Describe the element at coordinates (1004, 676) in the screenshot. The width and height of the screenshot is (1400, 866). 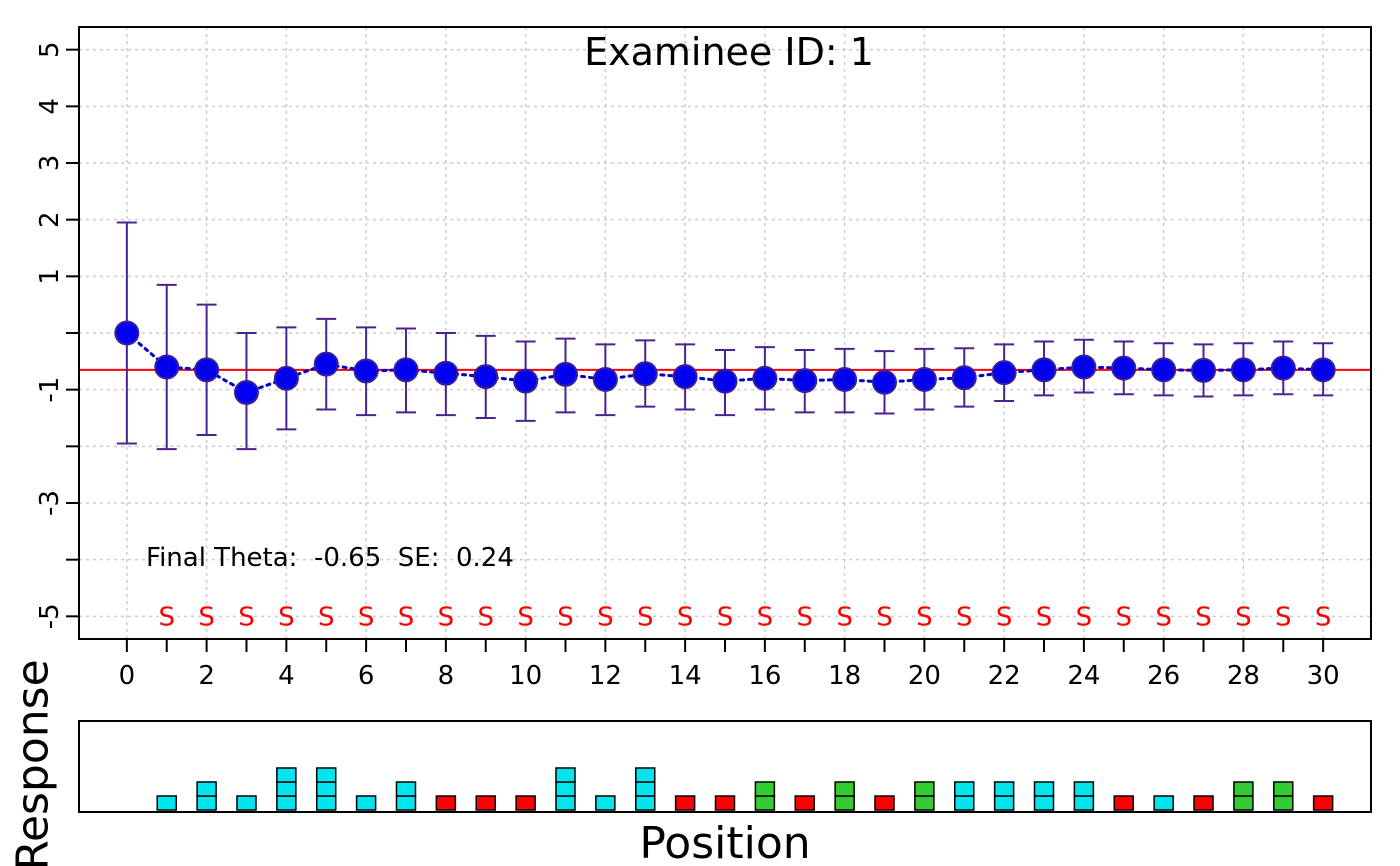
I see `x-tick-label: 22` at that location.